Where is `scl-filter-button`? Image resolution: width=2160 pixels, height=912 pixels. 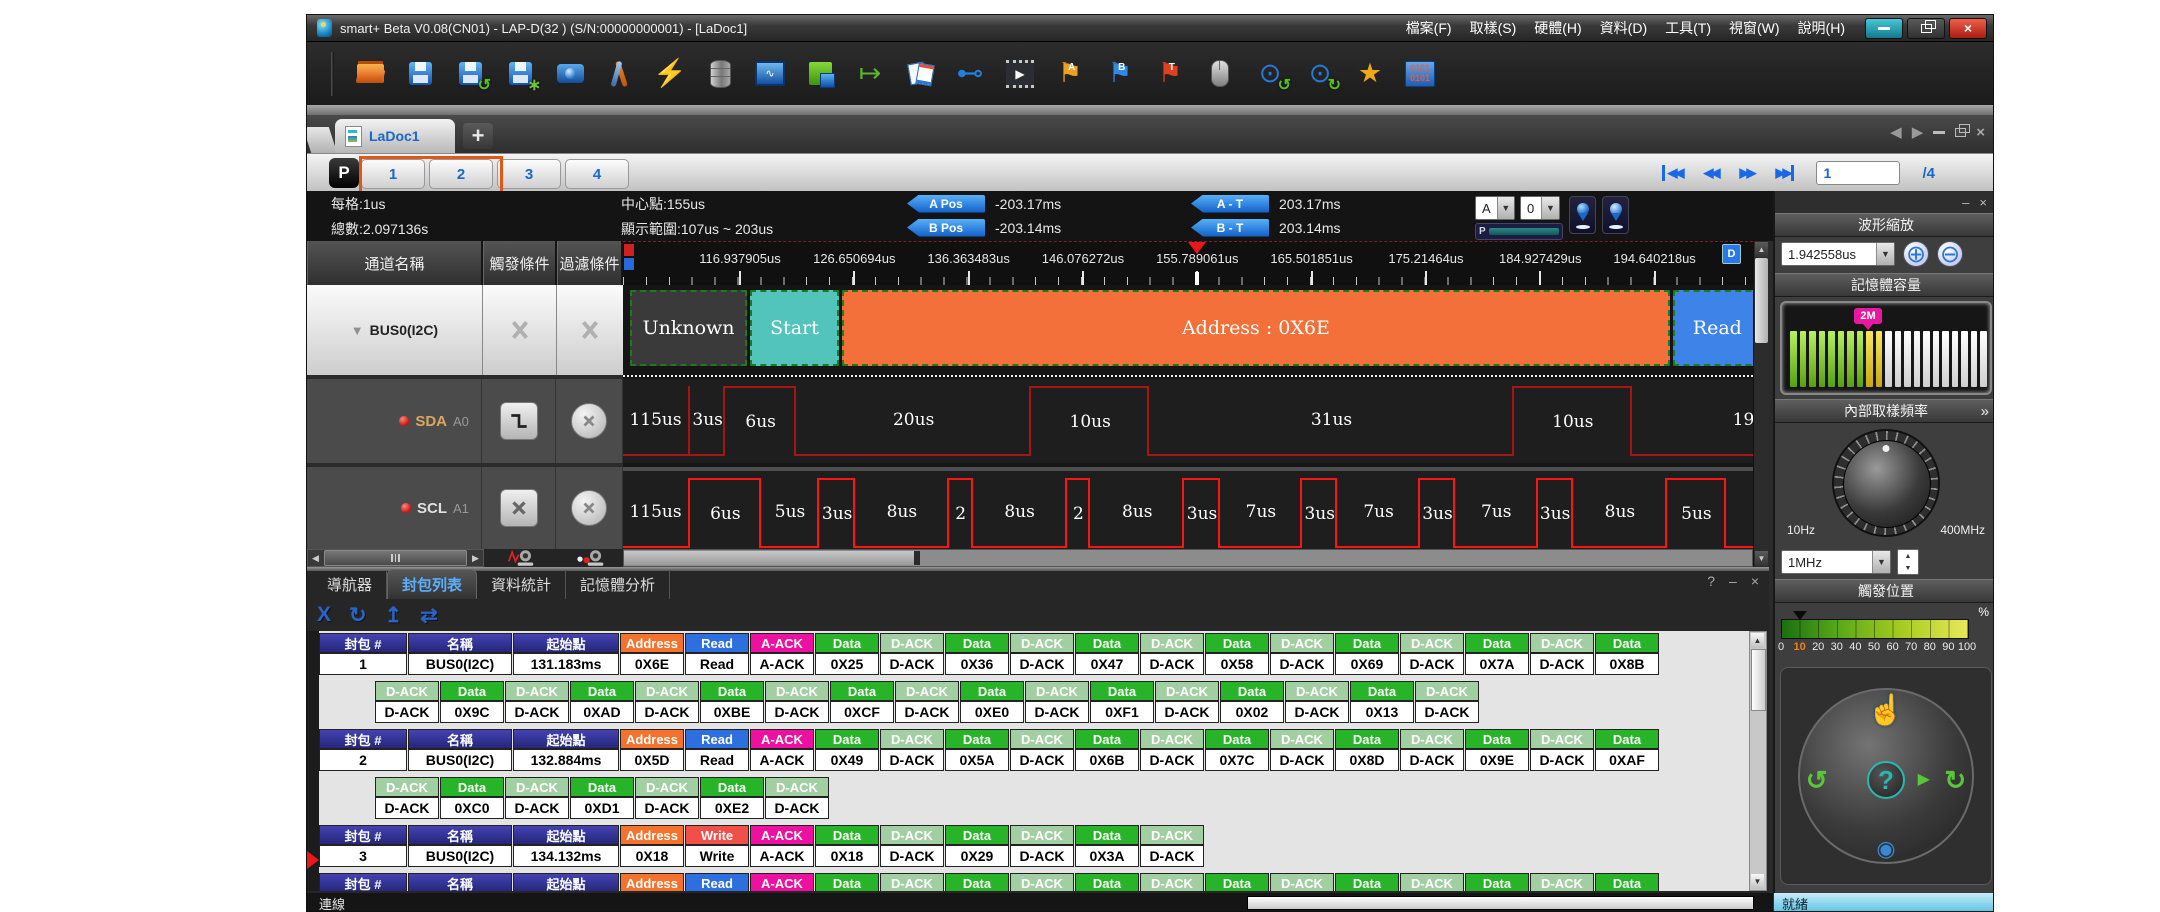 scl-filter-button is located at coordinates (589, 508).